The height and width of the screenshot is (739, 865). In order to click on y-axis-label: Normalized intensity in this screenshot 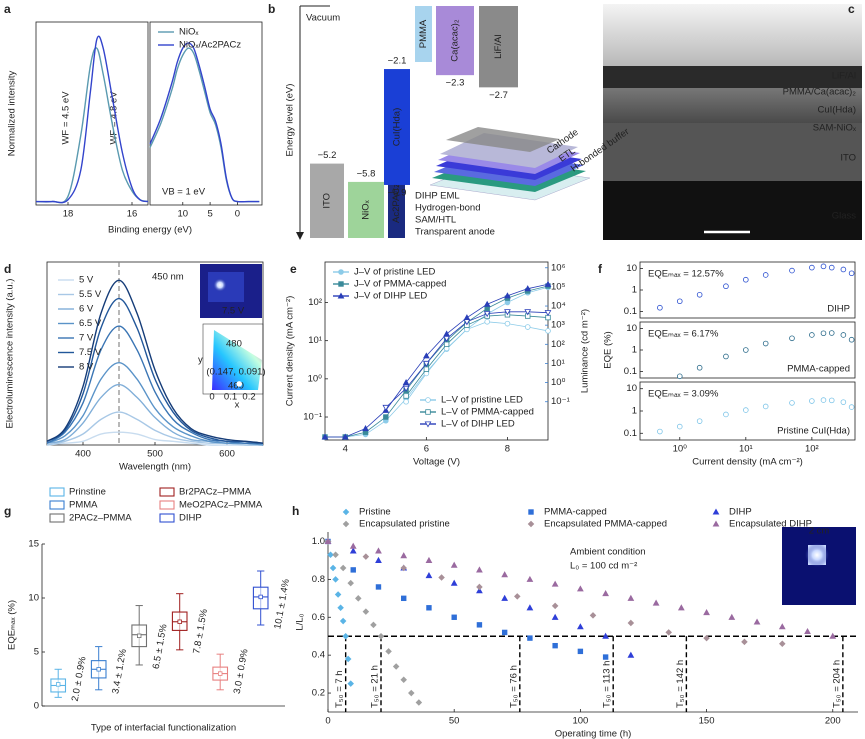, I will do `click(12, 113)`.